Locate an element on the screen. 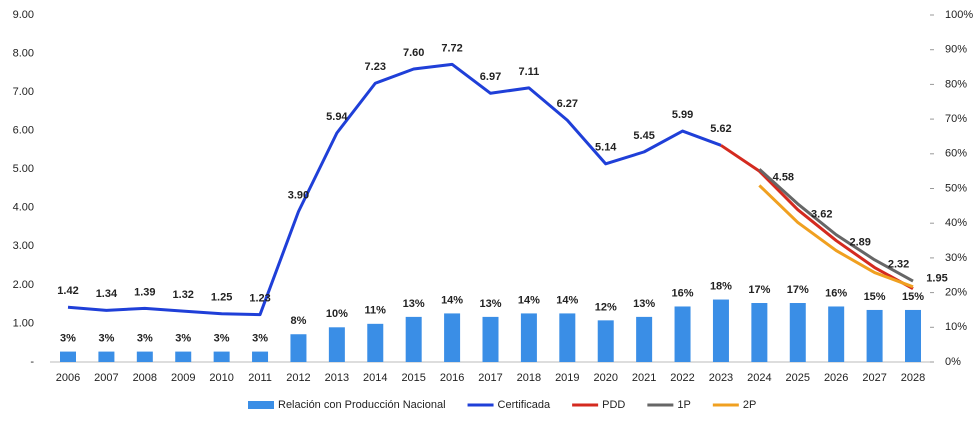 Image resolution: width=980 pixels, height=430 pixels. line-label: 1.39 is located at coordinates (144, 292).